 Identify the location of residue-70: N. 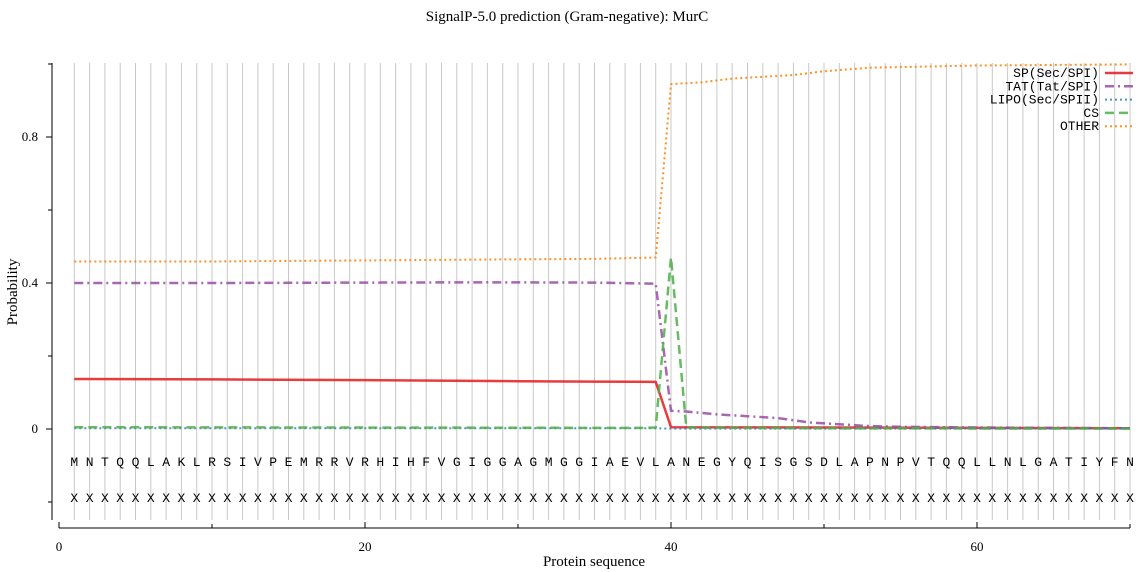
(1130, 462).